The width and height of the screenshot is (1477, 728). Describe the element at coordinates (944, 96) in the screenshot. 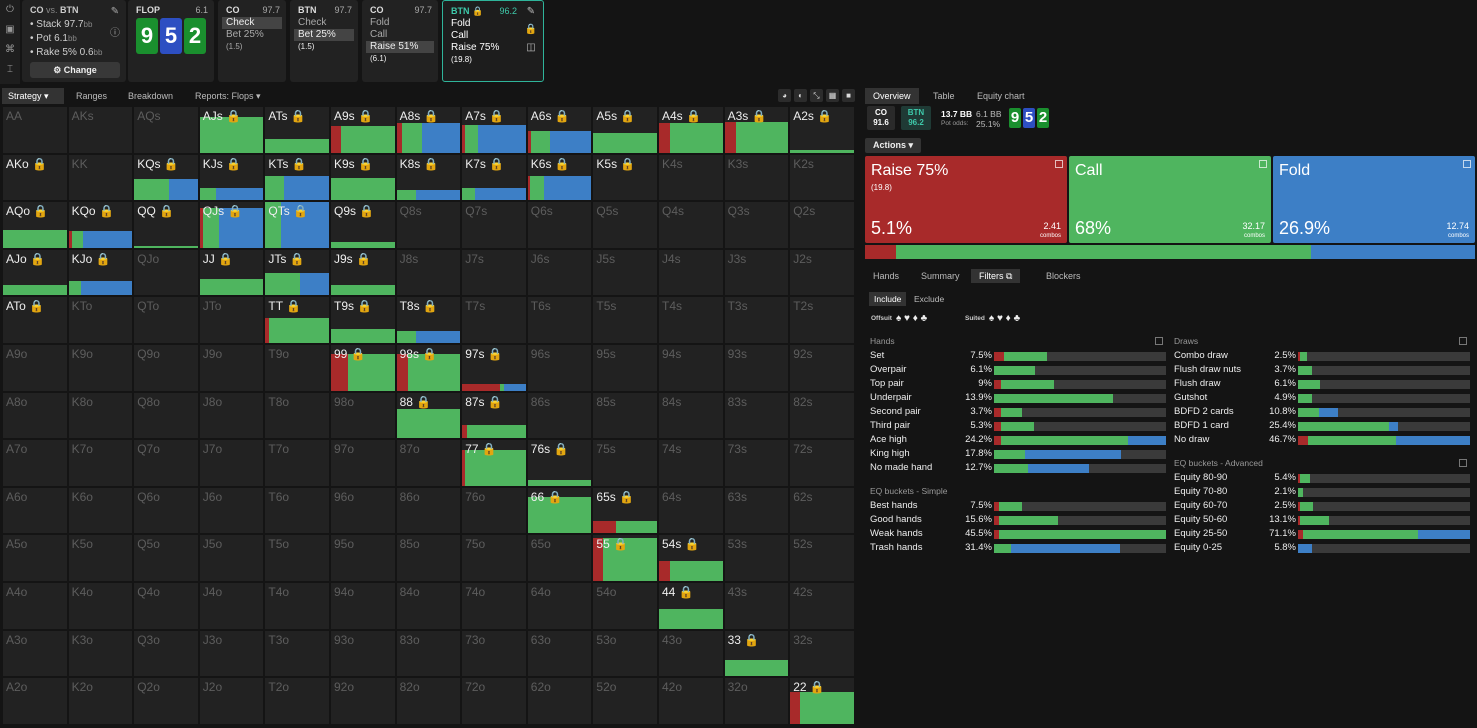

I see `tab-table: Table` at that location.